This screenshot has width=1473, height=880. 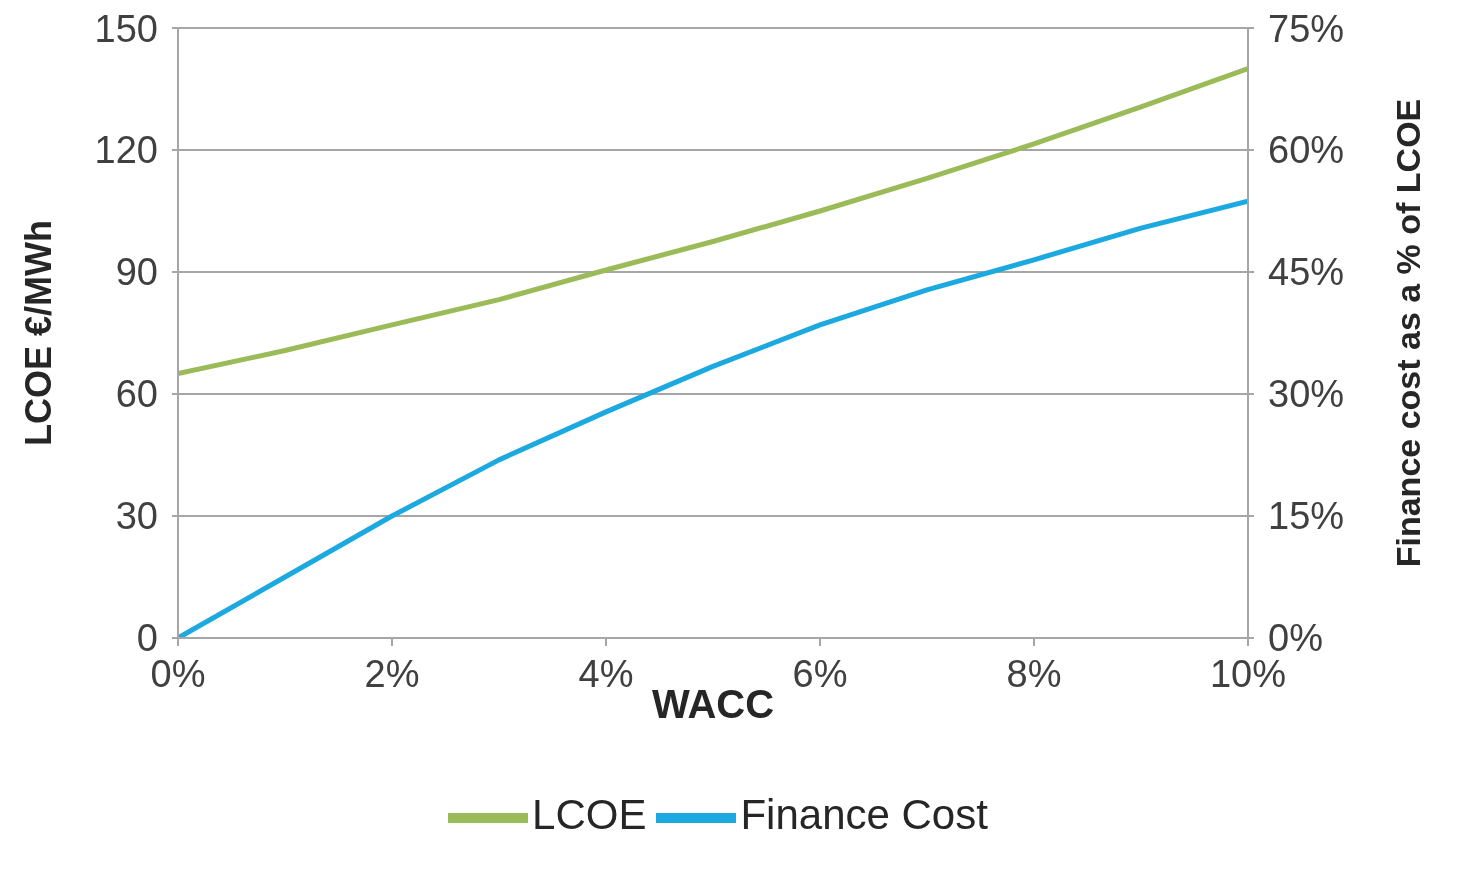 What do you see at coordinates (136, 272) in the screenshot?
I see `y-tick-label: 90` at bounding box center [136, 272].